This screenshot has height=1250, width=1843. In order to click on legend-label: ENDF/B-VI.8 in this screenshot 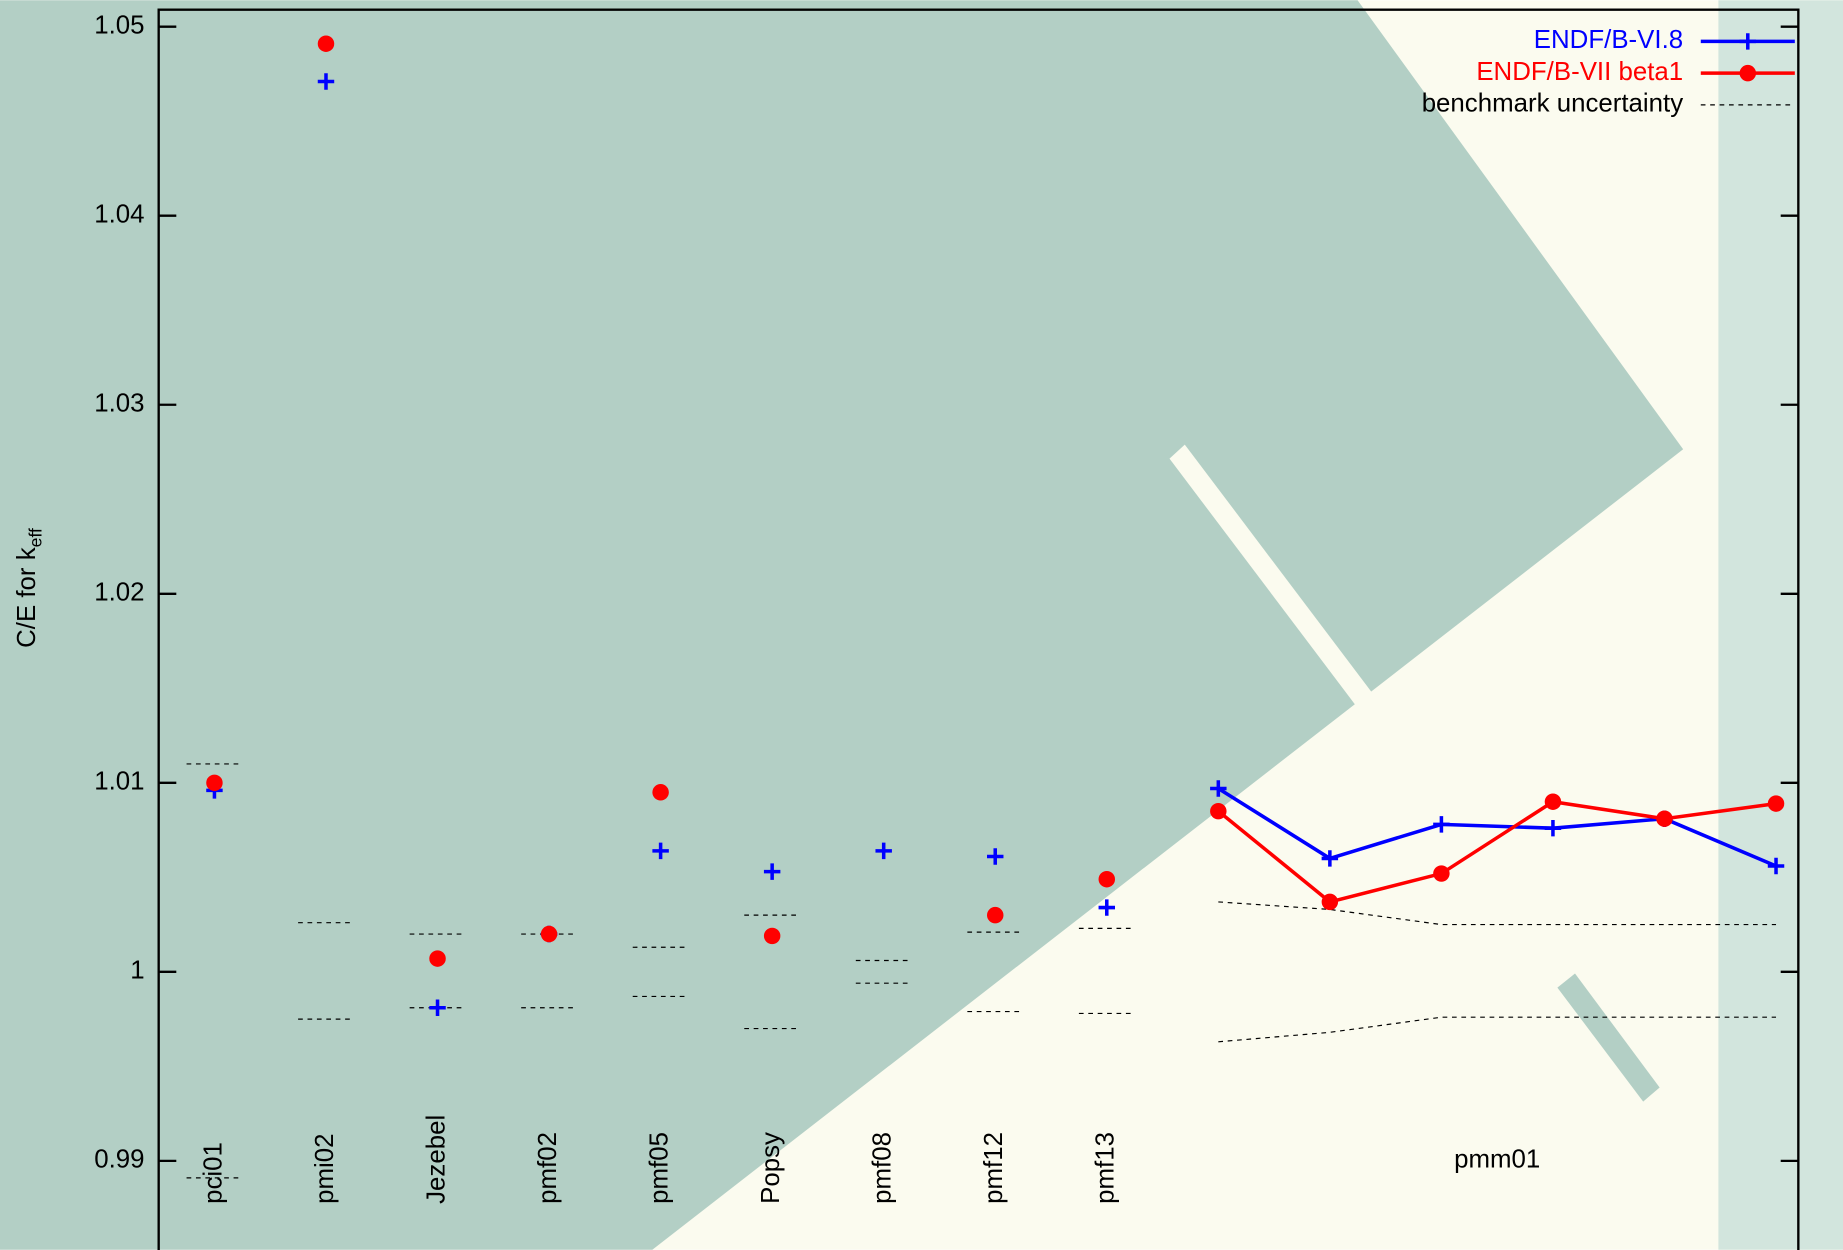, I will do `click(1608, 40)`.